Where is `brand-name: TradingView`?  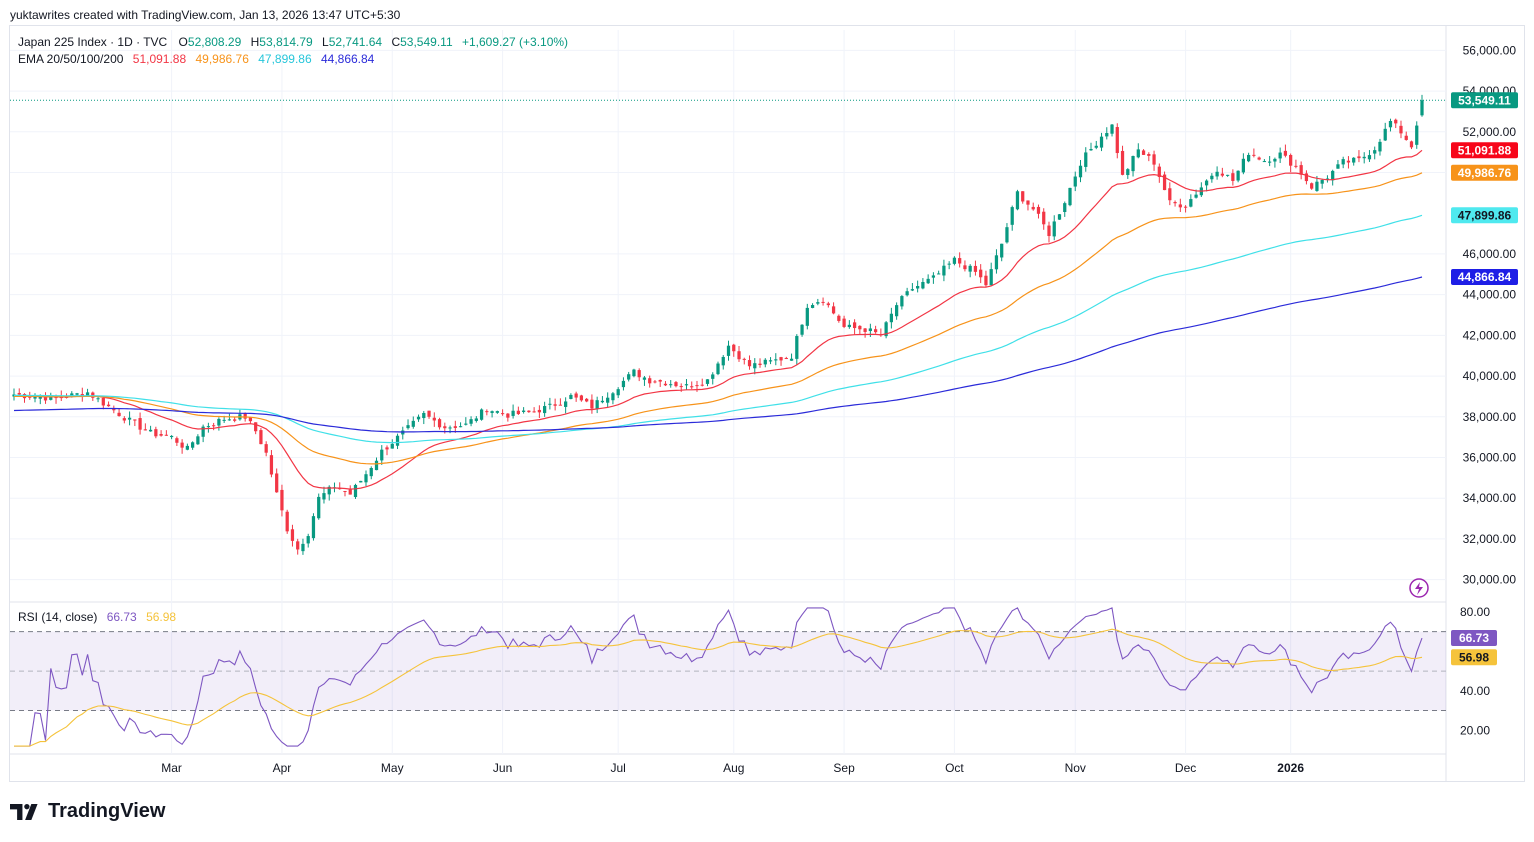
brand-name: TradingView is located at coordinates (107, 811).